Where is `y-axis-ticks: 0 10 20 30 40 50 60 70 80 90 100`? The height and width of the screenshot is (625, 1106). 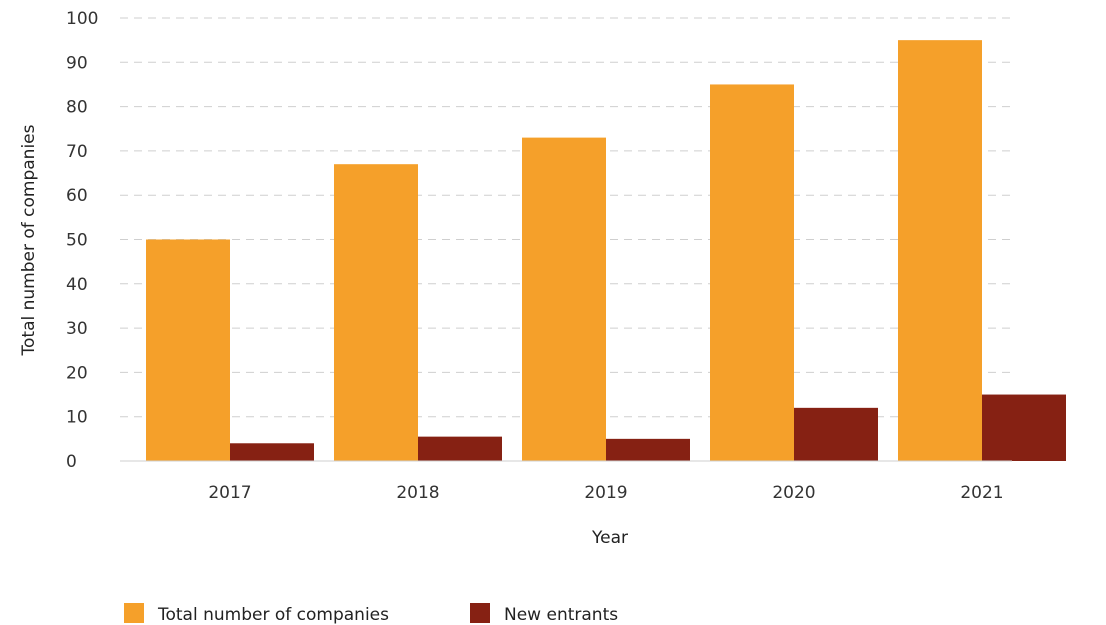 y-axis-ticks: 0 10 20 30 40 50 60 70 80 90 100 is located at coordinates (82, 240).